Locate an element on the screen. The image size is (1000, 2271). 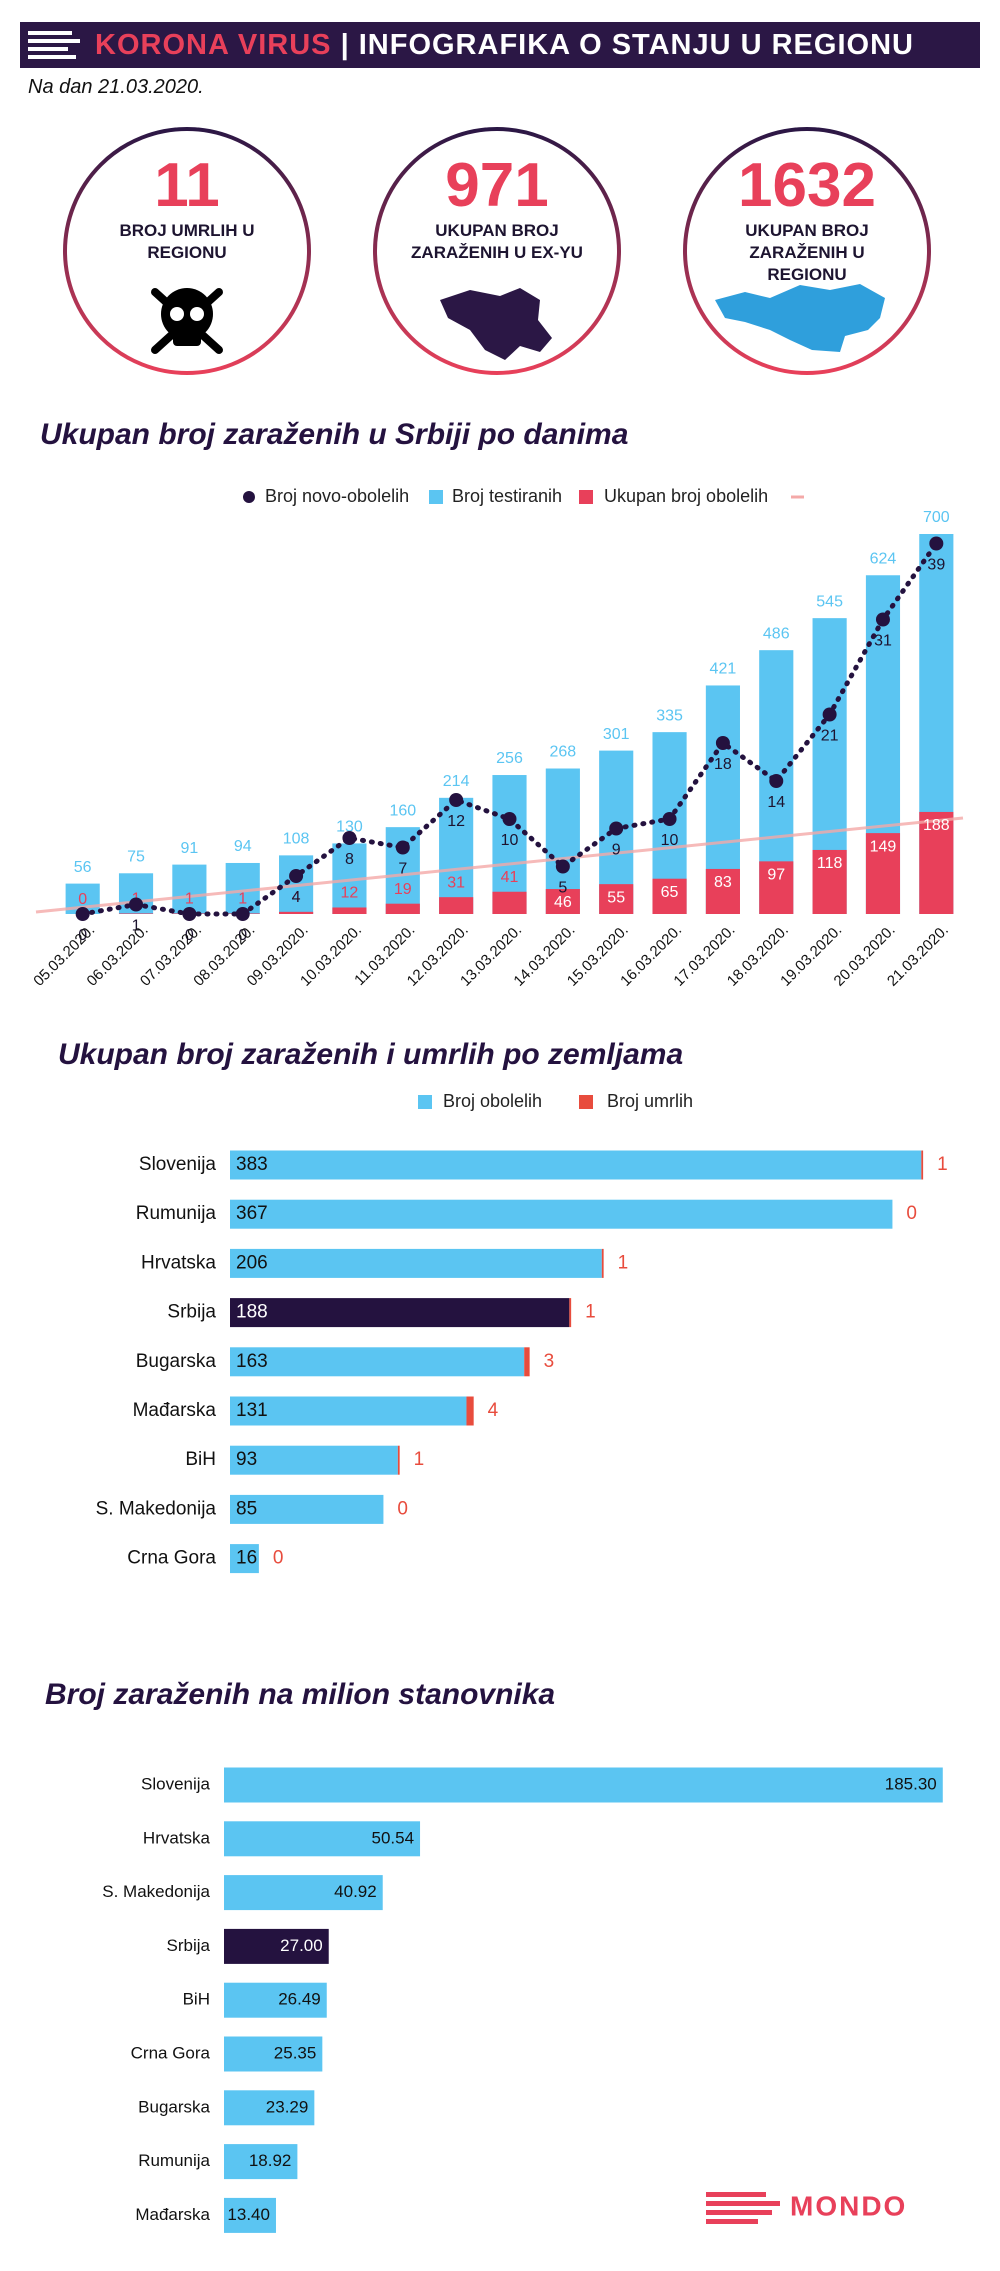
value-label: 83 is located at coordinates (723, 882).